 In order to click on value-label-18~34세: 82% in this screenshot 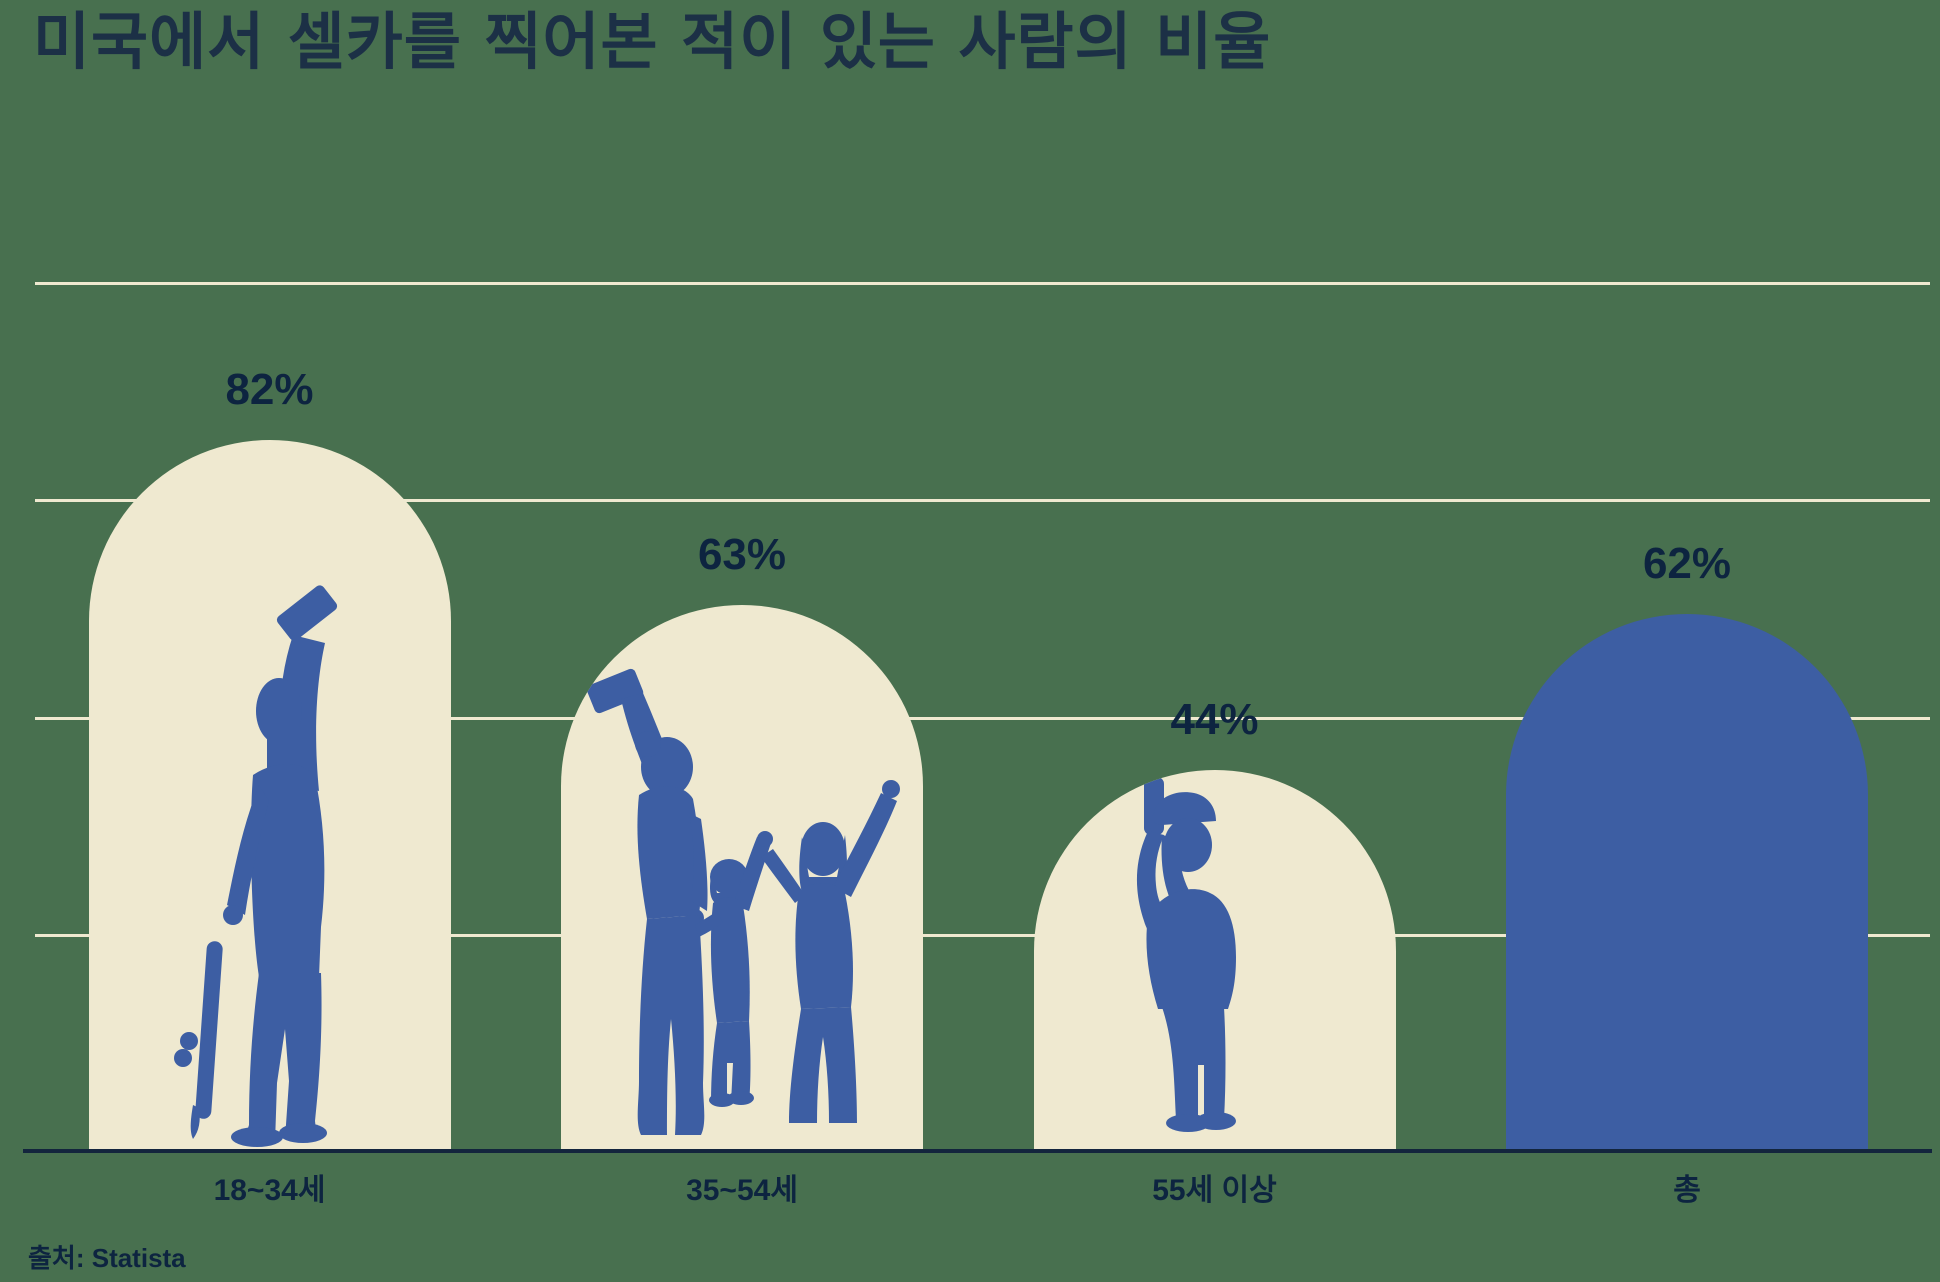, I will do `click(269, 389)`.